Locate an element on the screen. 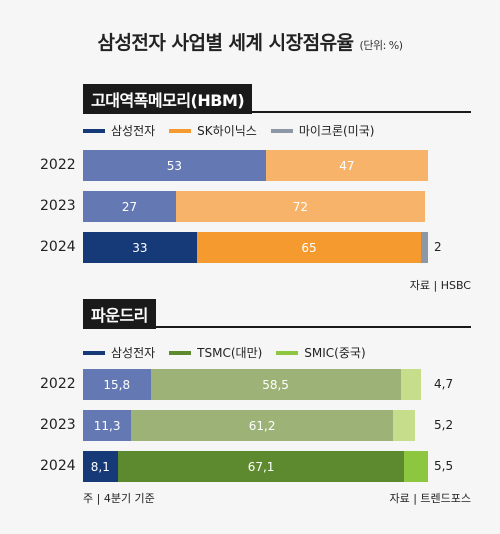 The width and height of the screenshot is (500, 534). data-label: 15,8 is located at coordinates (117, 384).